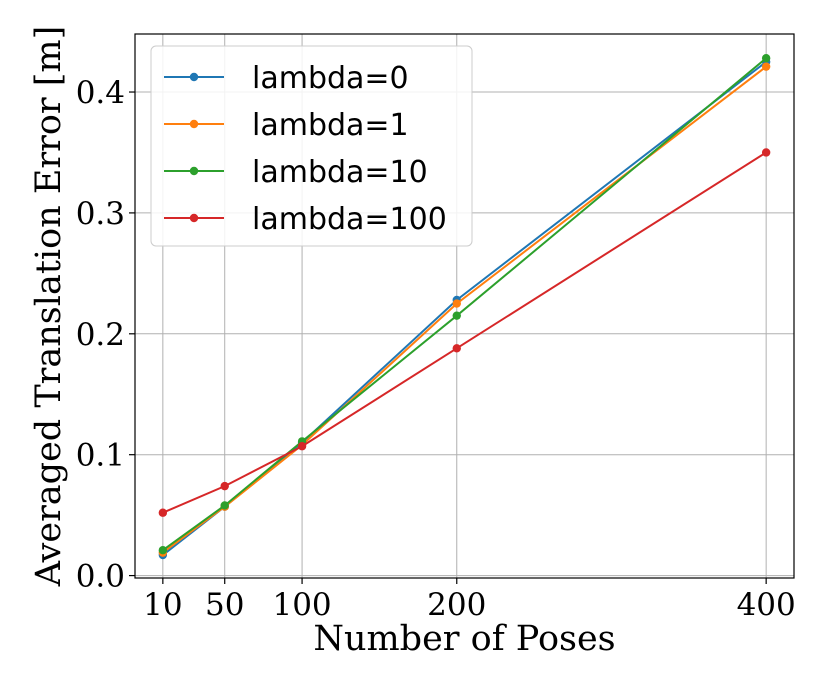 The height and width of the screenshot is (692, 830). Describe the element at coordinates (224, 605) in the screenshot. I see `x-tick-label: 50` at that location.